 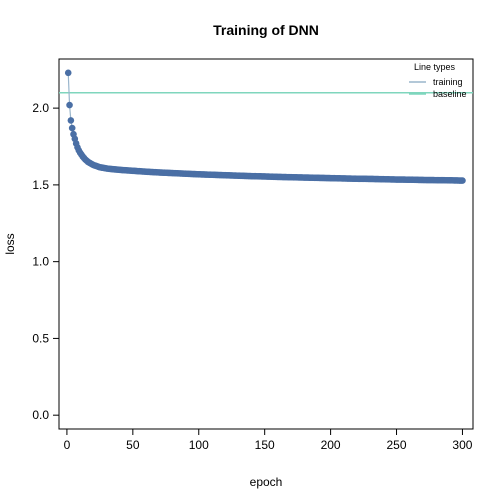 I want to click on y-tick-label: 0.5, so click(x=40, y=338).